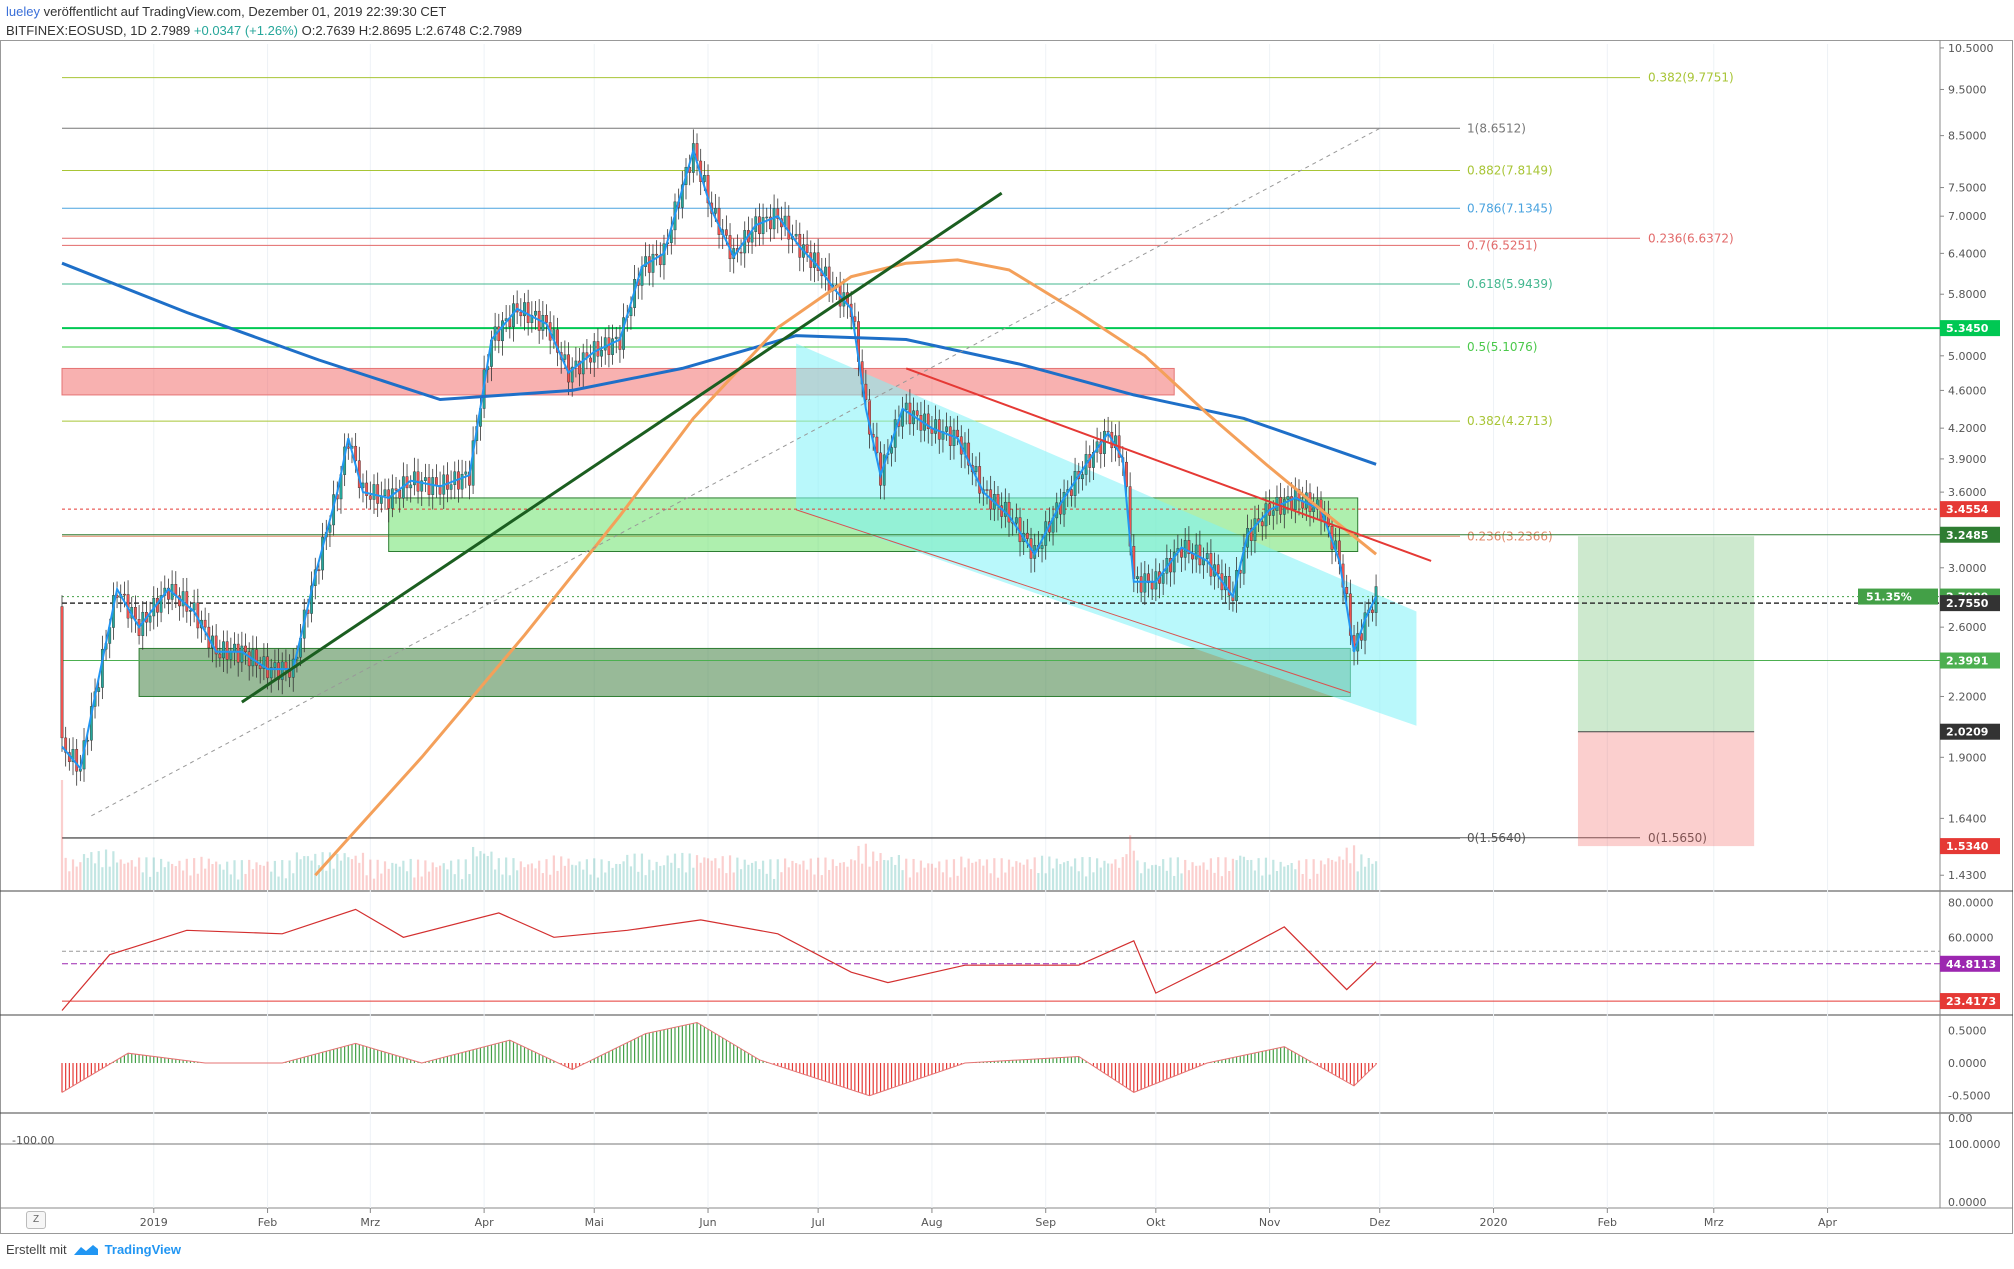 The height and width of the screenshot is (1269, 2014). I want to click on macd-tick-label: 0.5000, so click(1967, 1030).